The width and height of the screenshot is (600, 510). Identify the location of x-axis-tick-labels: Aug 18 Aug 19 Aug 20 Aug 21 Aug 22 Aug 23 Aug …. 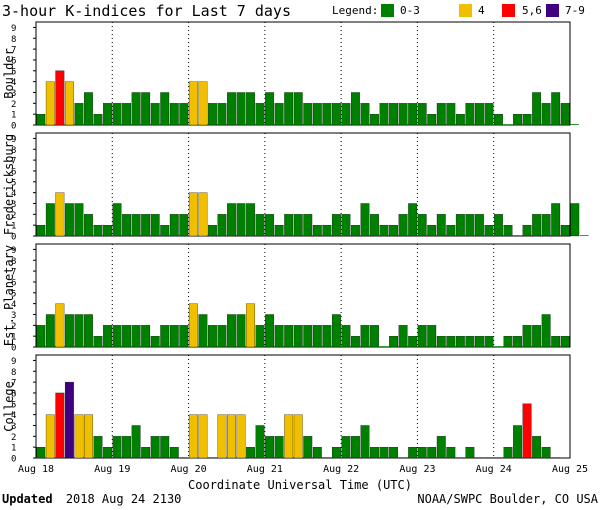
(303, 469).